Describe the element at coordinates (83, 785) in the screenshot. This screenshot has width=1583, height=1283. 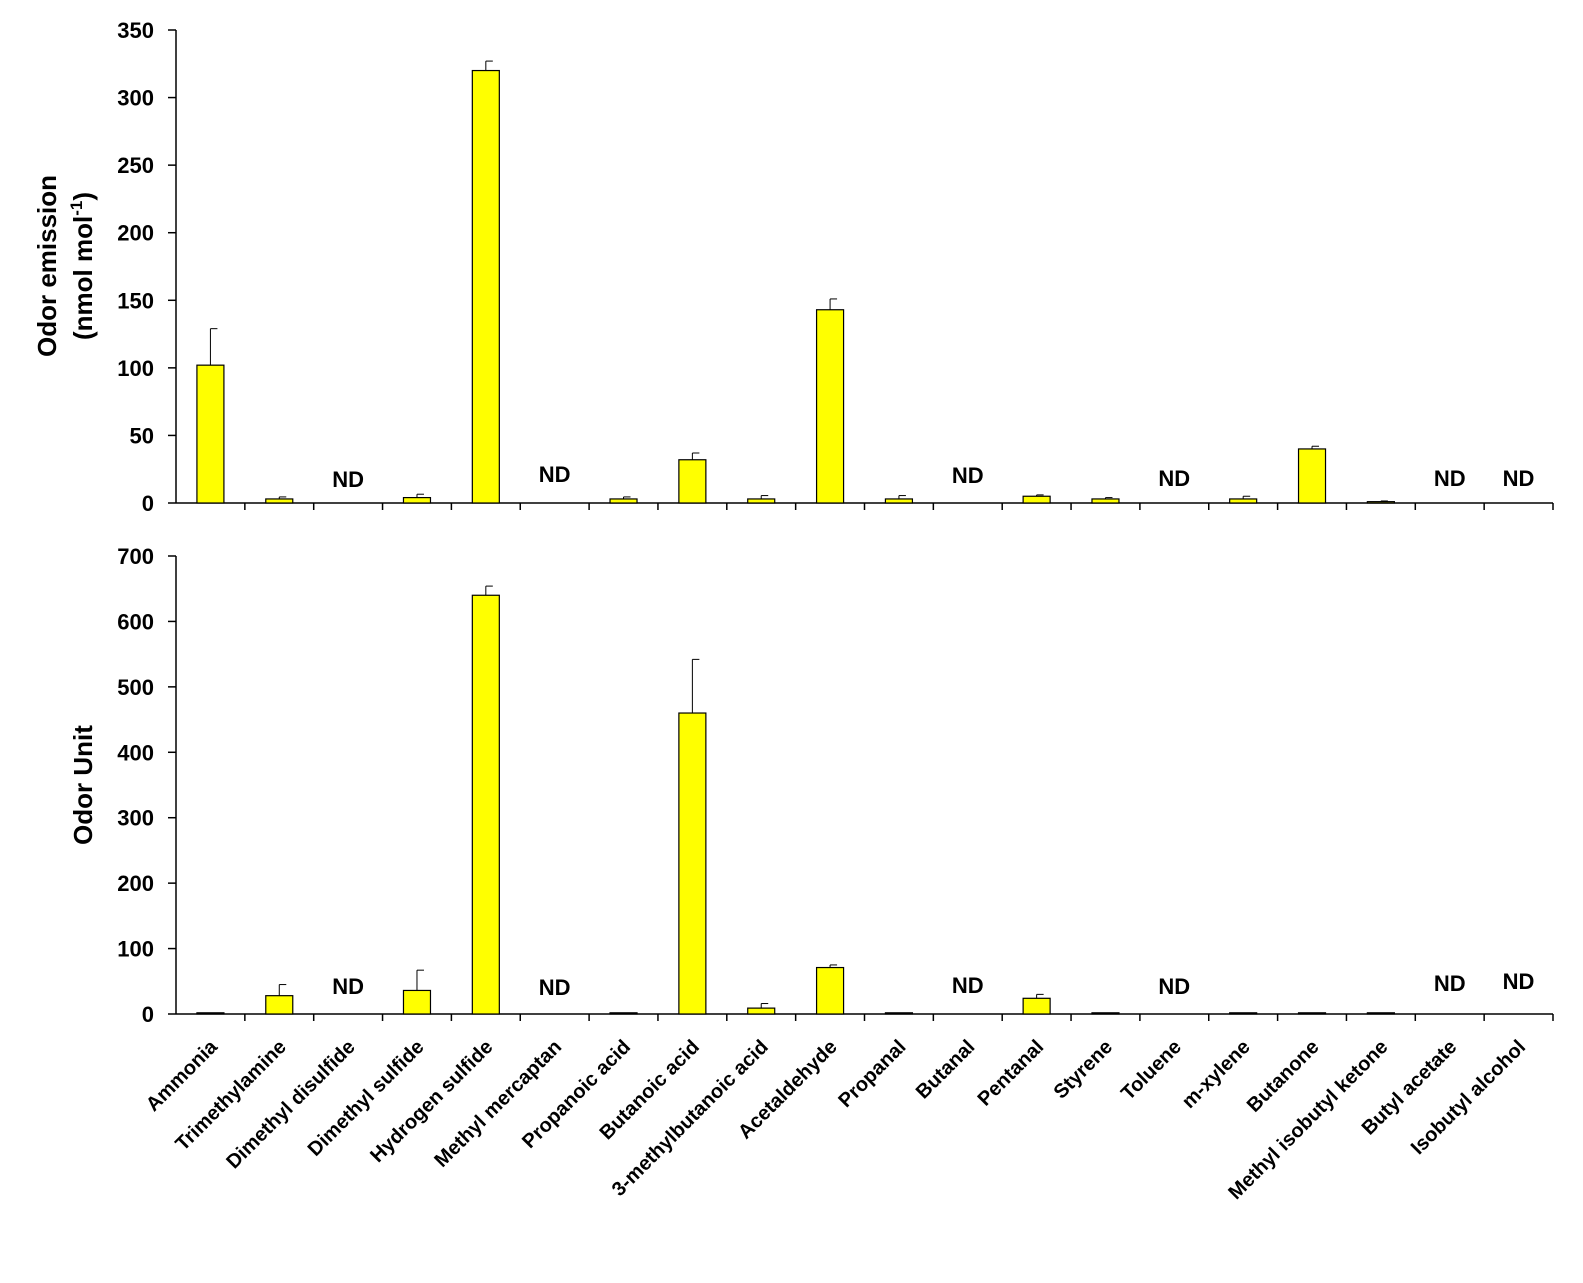
I see `y-axis-title: Odor Unit` at that location.